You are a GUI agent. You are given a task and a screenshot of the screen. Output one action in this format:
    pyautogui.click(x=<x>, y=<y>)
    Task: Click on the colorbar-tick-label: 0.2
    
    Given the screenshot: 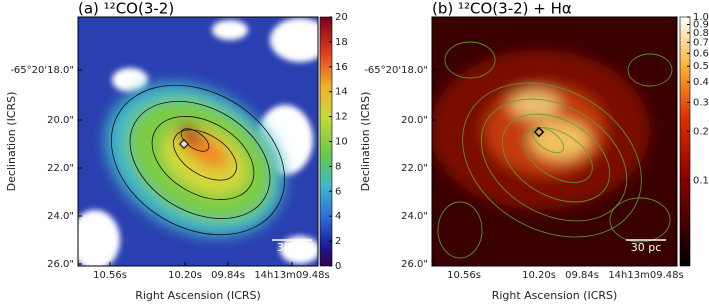 What is the action you would take?
    pyautogui.click(x=701, y=131)
    